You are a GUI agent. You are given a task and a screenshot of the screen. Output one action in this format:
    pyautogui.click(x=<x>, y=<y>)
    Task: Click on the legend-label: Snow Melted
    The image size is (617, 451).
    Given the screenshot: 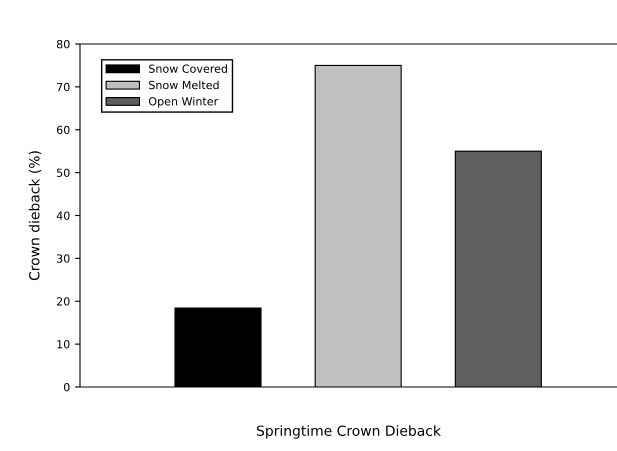 What is the action you would take?
    pyautogui.click(x=184, y=85)
    